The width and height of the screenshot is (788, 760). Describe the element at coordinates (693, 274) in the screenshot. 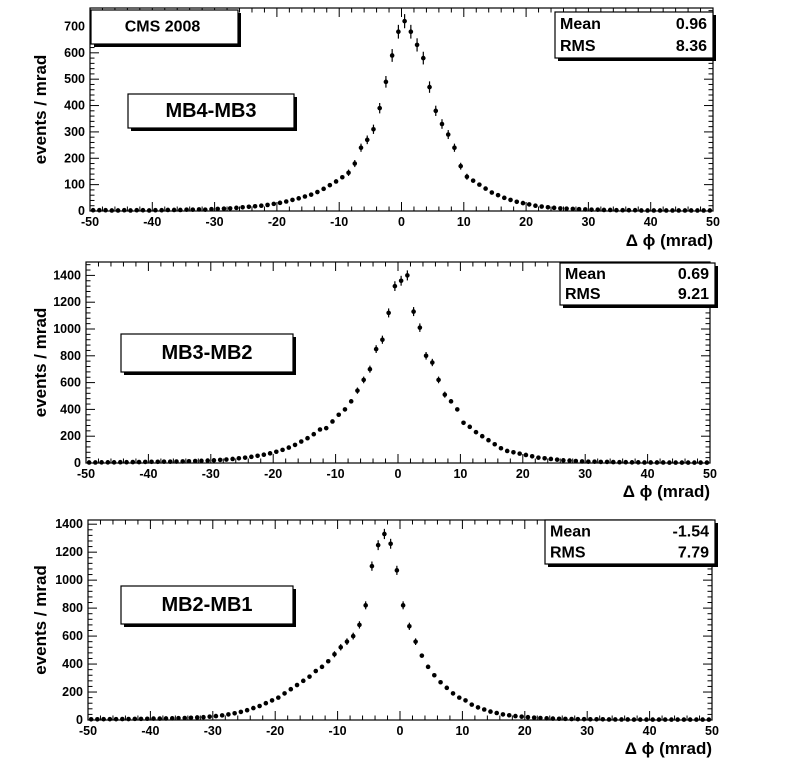

I see `stats-mean-value: 0.69` at that location.